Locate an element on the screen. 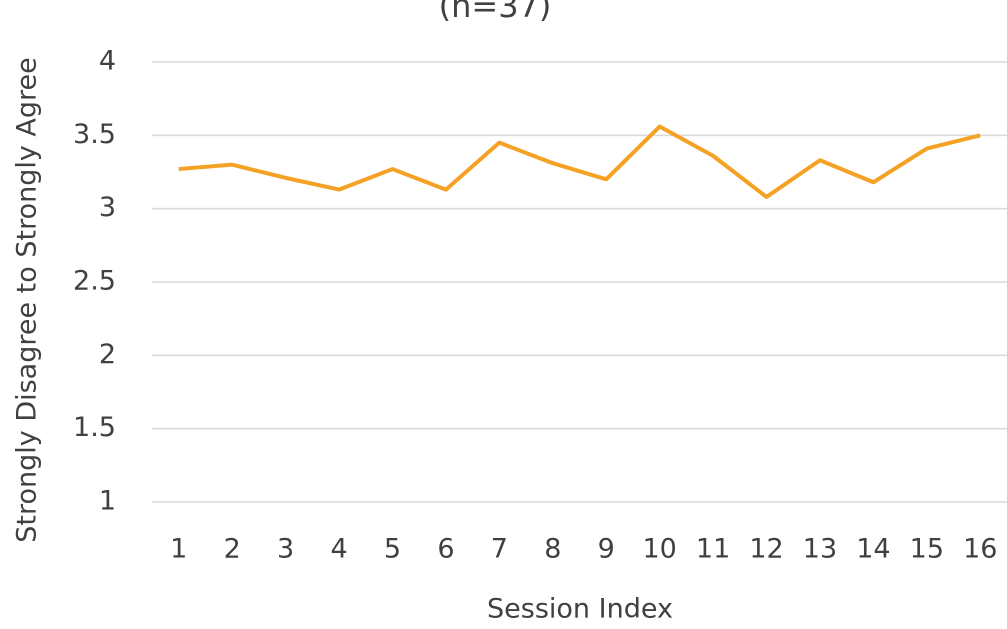  y-axis-label: Strongly Disagree to Strongly Agree is located at coordinates (27, 300).